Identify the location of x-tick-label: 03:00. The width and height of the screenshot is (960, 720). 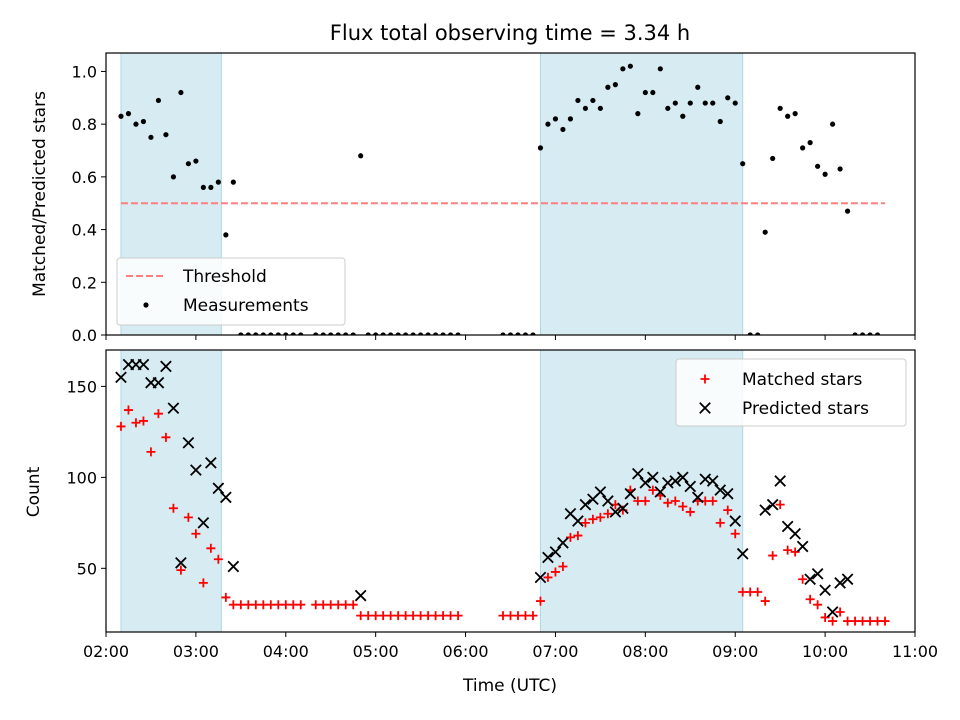
(196, 651).